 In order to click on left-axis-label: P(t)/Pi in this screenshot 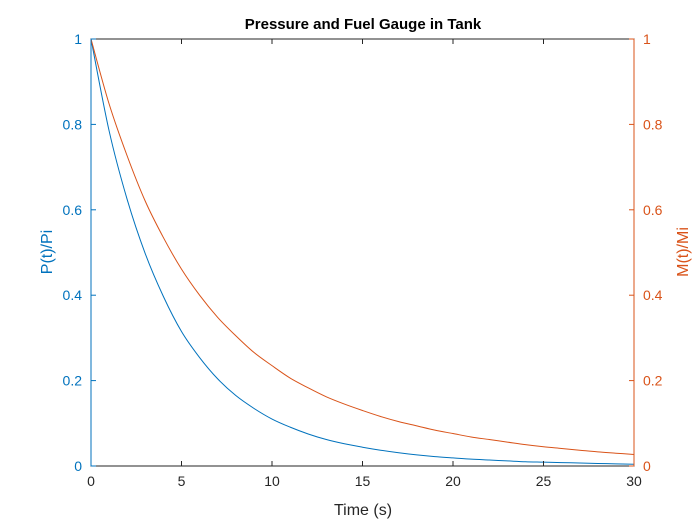, I will do `click(47, 252)`.